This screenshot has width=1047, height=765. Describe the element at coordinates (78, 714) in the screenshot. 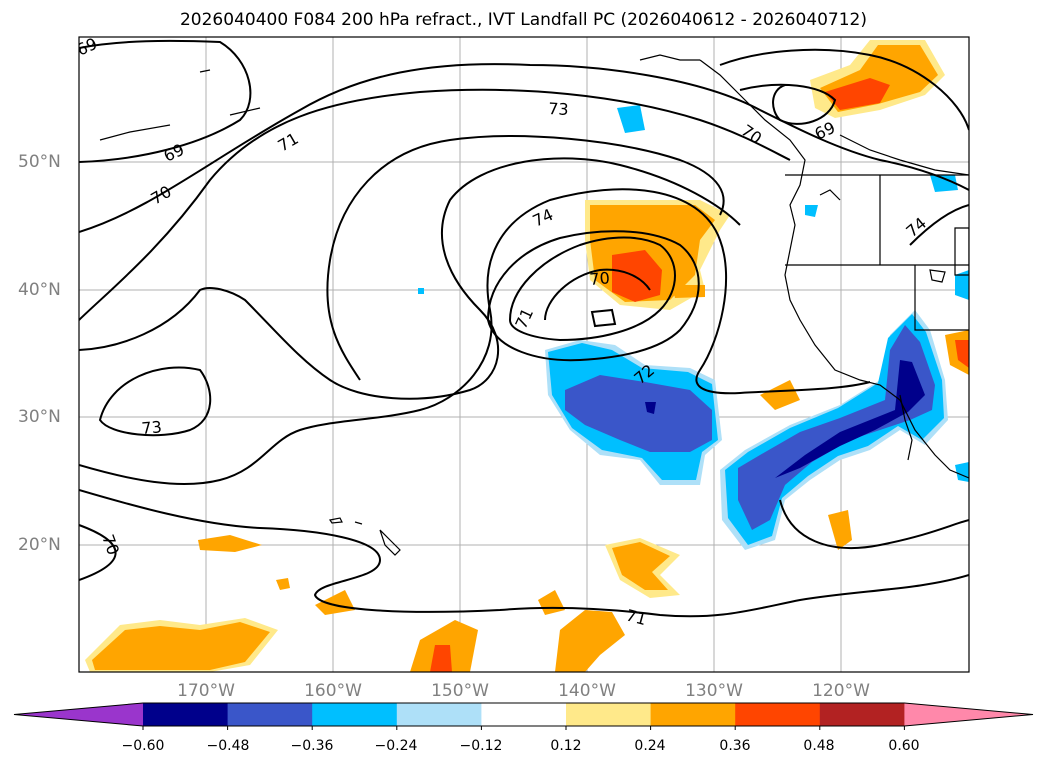

I see `colorbar-extend-low` at that location.